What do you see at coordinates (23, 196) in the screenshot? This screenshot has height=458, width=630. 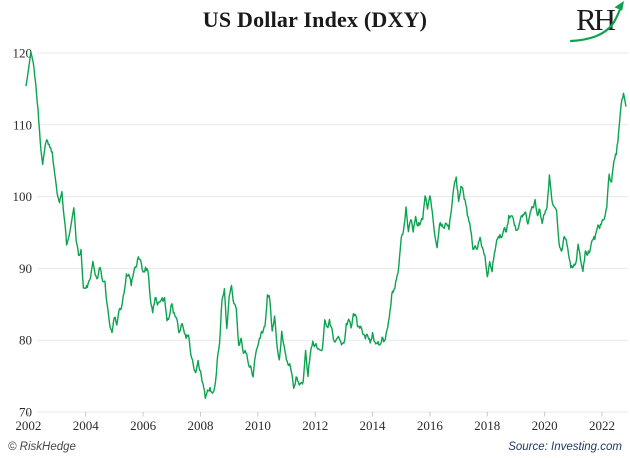 I see `y-axis-label: 100` at bounding box center [23, 196].